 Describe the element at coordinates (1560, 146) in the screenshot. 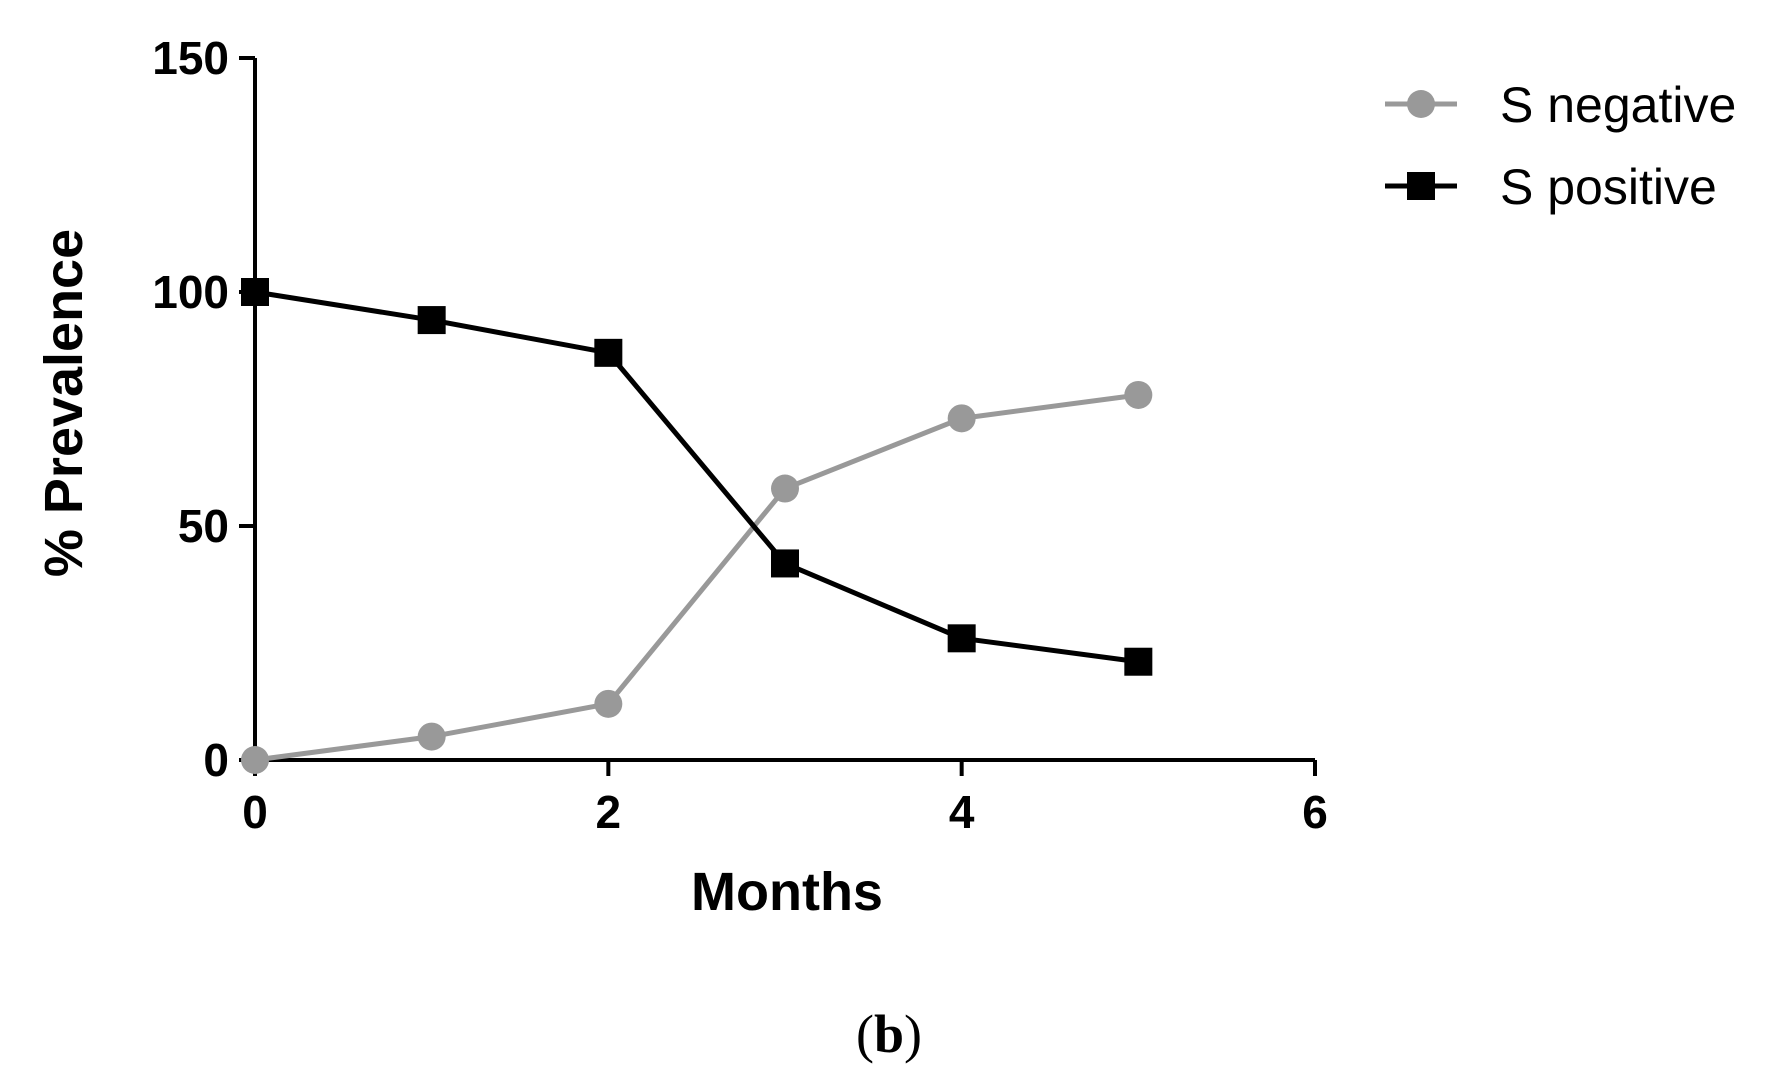

I see `legend: S negative S positive` at that location.